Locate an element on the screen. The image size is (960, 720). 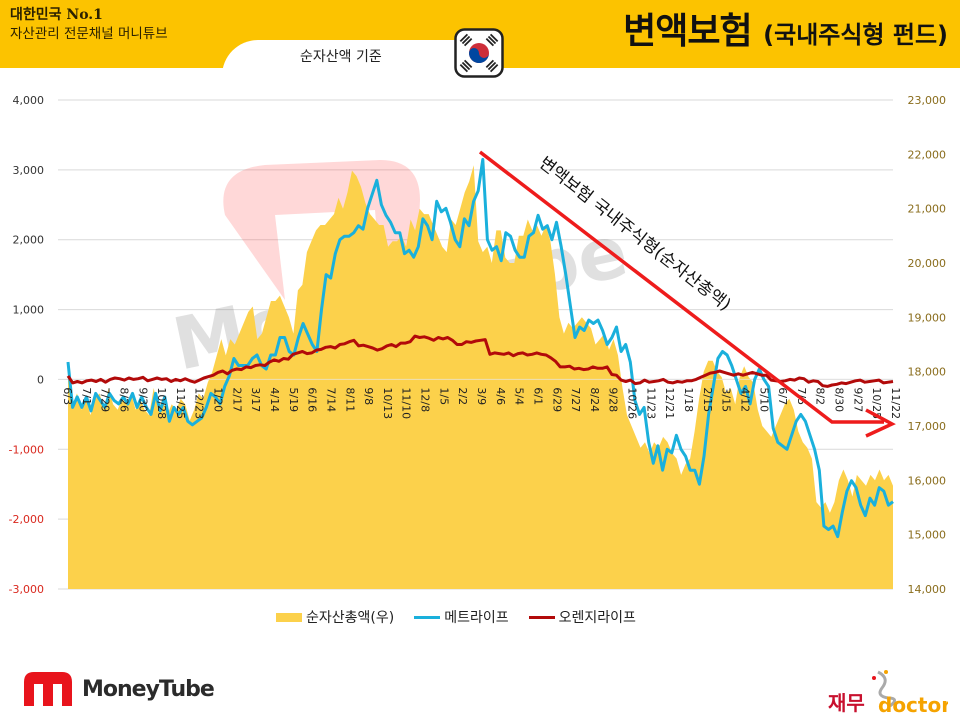
x-axis-tick: 11/10 is located at coordinates (406, 403).